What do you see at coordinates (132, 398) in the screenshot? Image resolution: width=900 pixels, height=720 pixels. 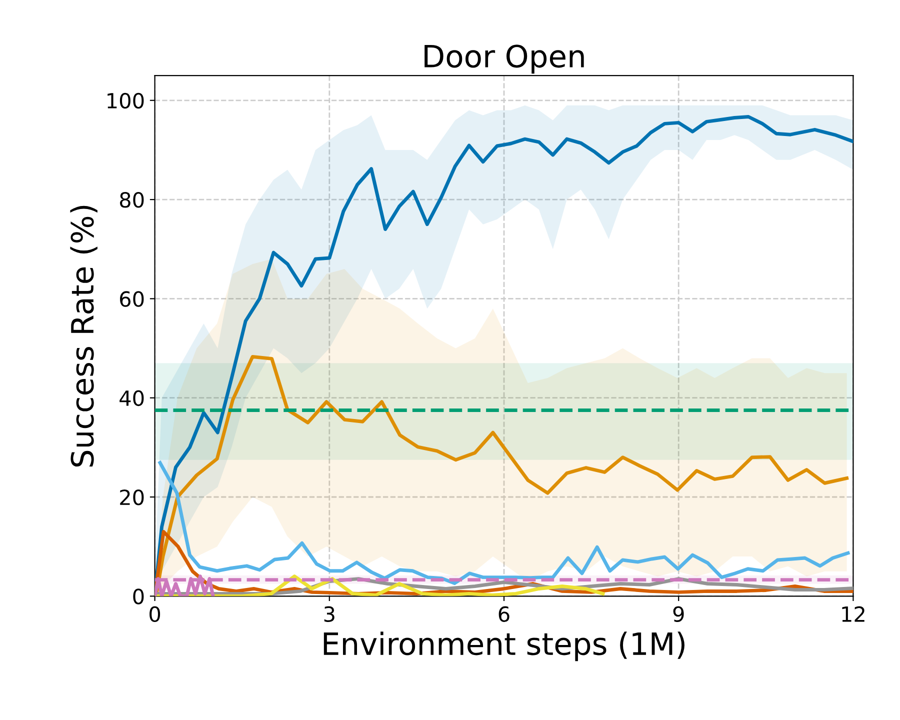 I see `y-tick-label: 40` at bounding box center [132, 398].